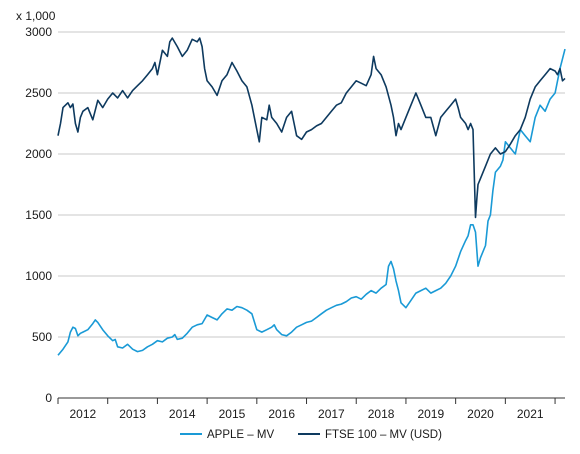 This screenshot has height=454, width=580. Describe the element at coordinates (38, 154) in the screenshot. I see `y-tick-label: 2000` at that location.